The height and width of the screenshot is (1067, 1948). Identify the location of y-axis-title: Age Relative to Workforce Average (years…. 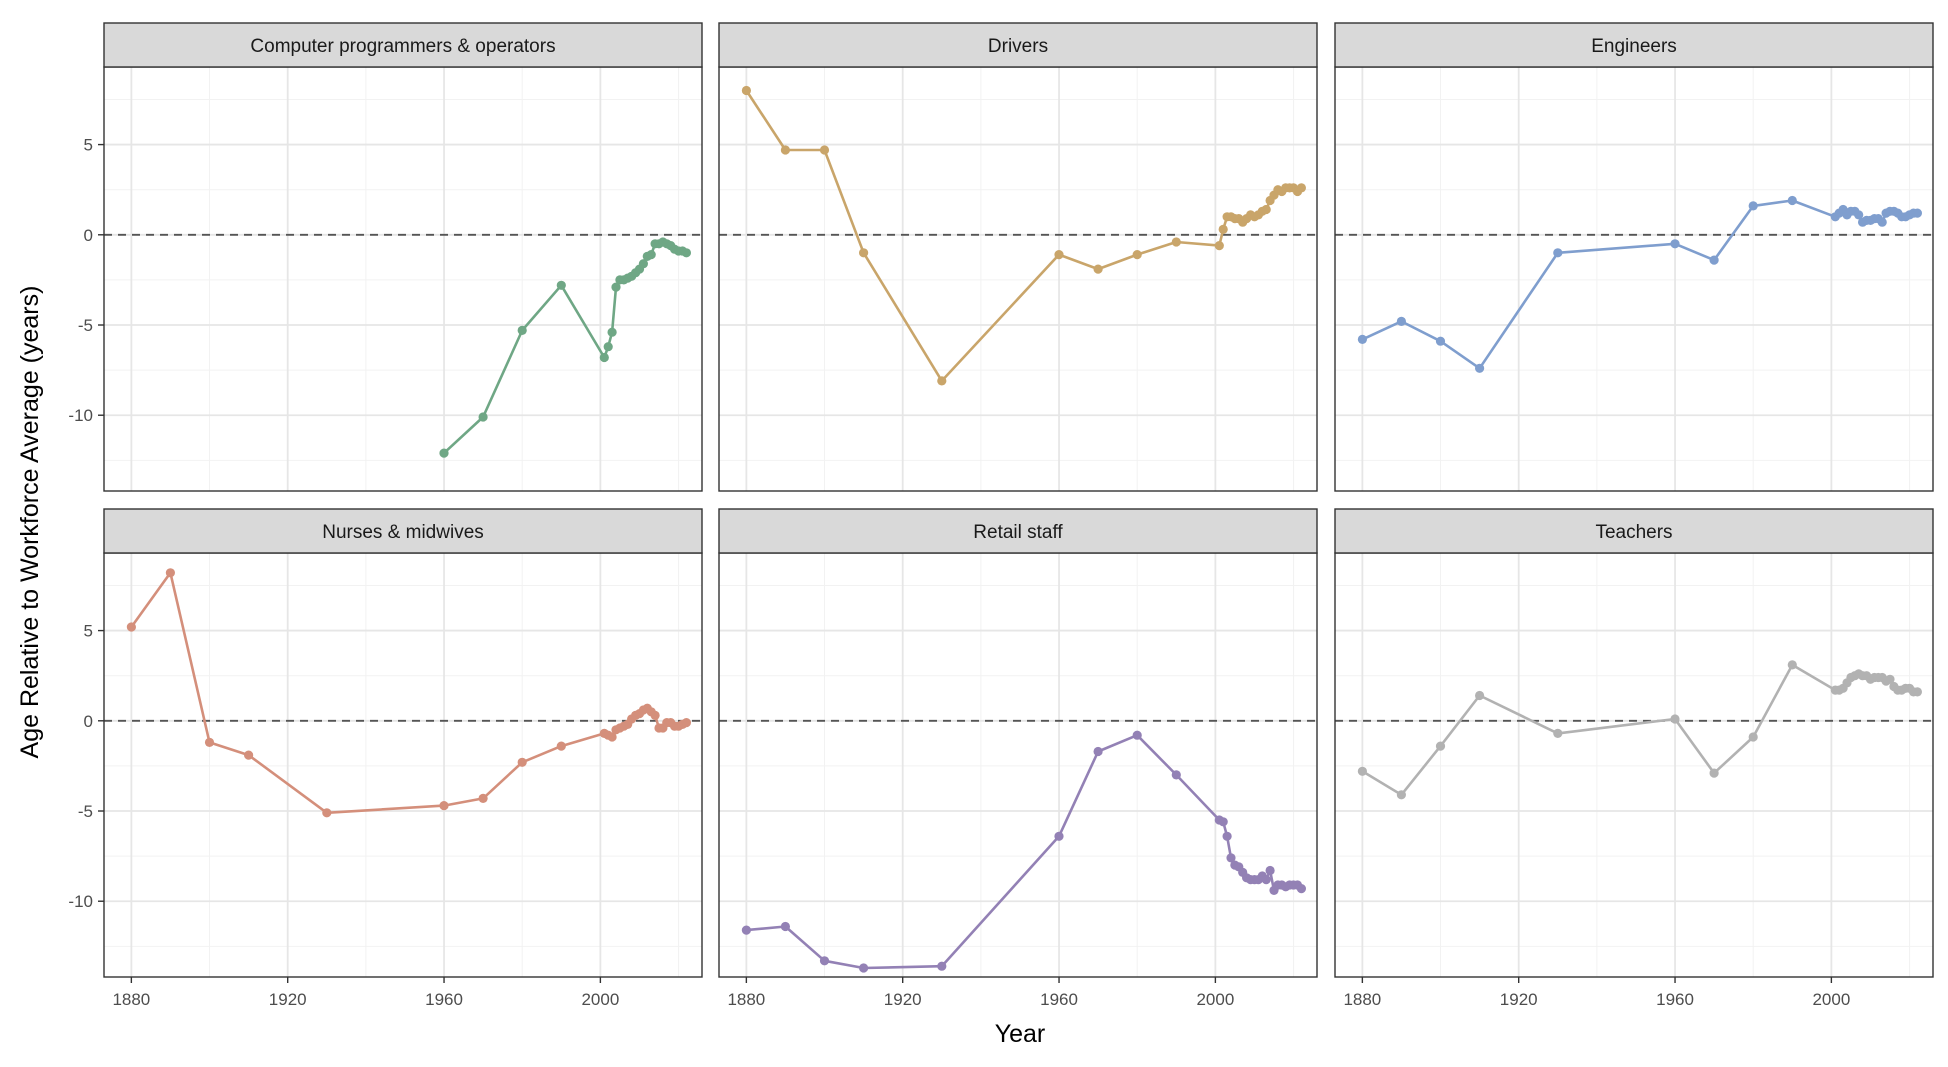
(30, 522).